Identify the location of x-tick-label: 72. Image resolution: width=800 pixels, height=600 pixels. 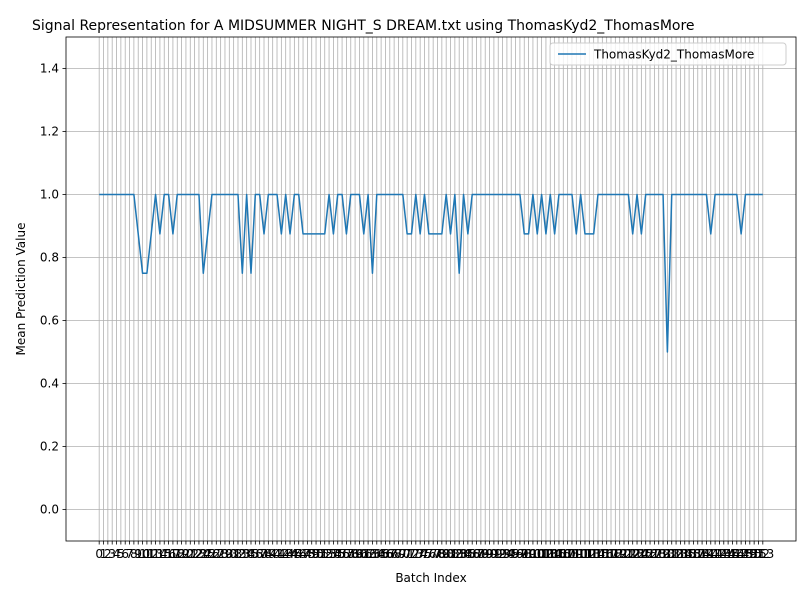
(411, 554).